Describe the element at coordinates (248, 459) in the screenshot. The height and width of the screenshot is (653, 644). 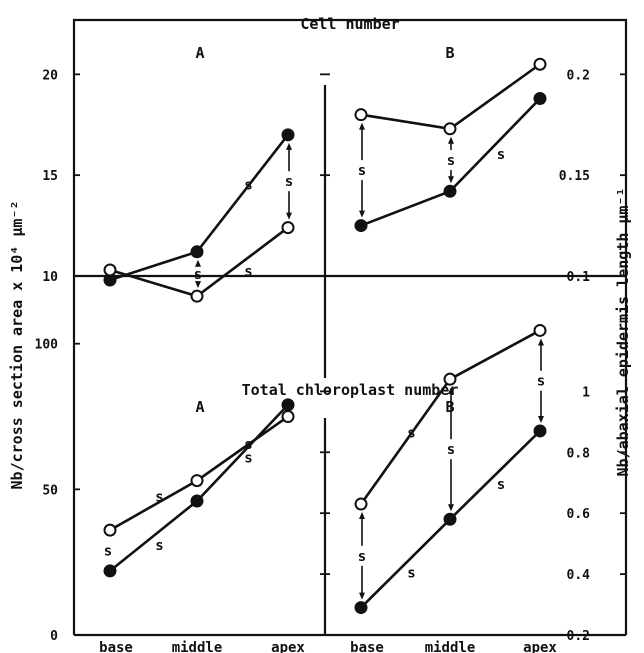
I see `chart2-annotation-4: s` at that location.